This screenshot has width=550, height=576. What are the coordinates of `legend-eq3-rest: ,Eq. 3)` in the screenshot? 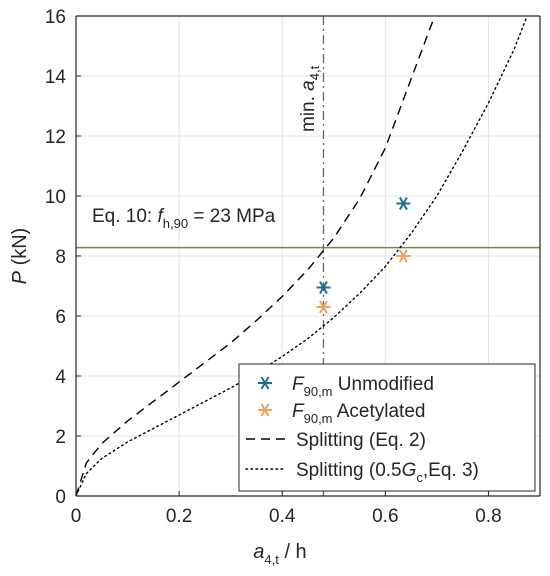 It's located at (451, 470).